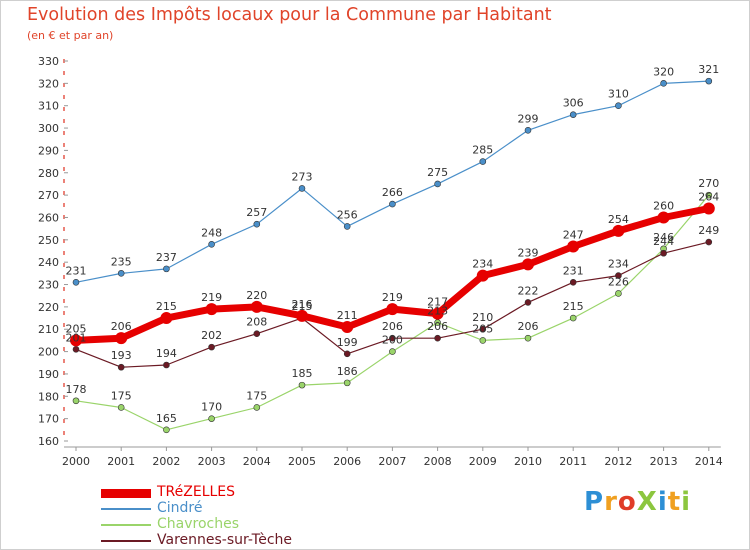 The width and height of the screenshot is (750, 550). I want to click on data-label-chavroches: 270, so click(708, 183).